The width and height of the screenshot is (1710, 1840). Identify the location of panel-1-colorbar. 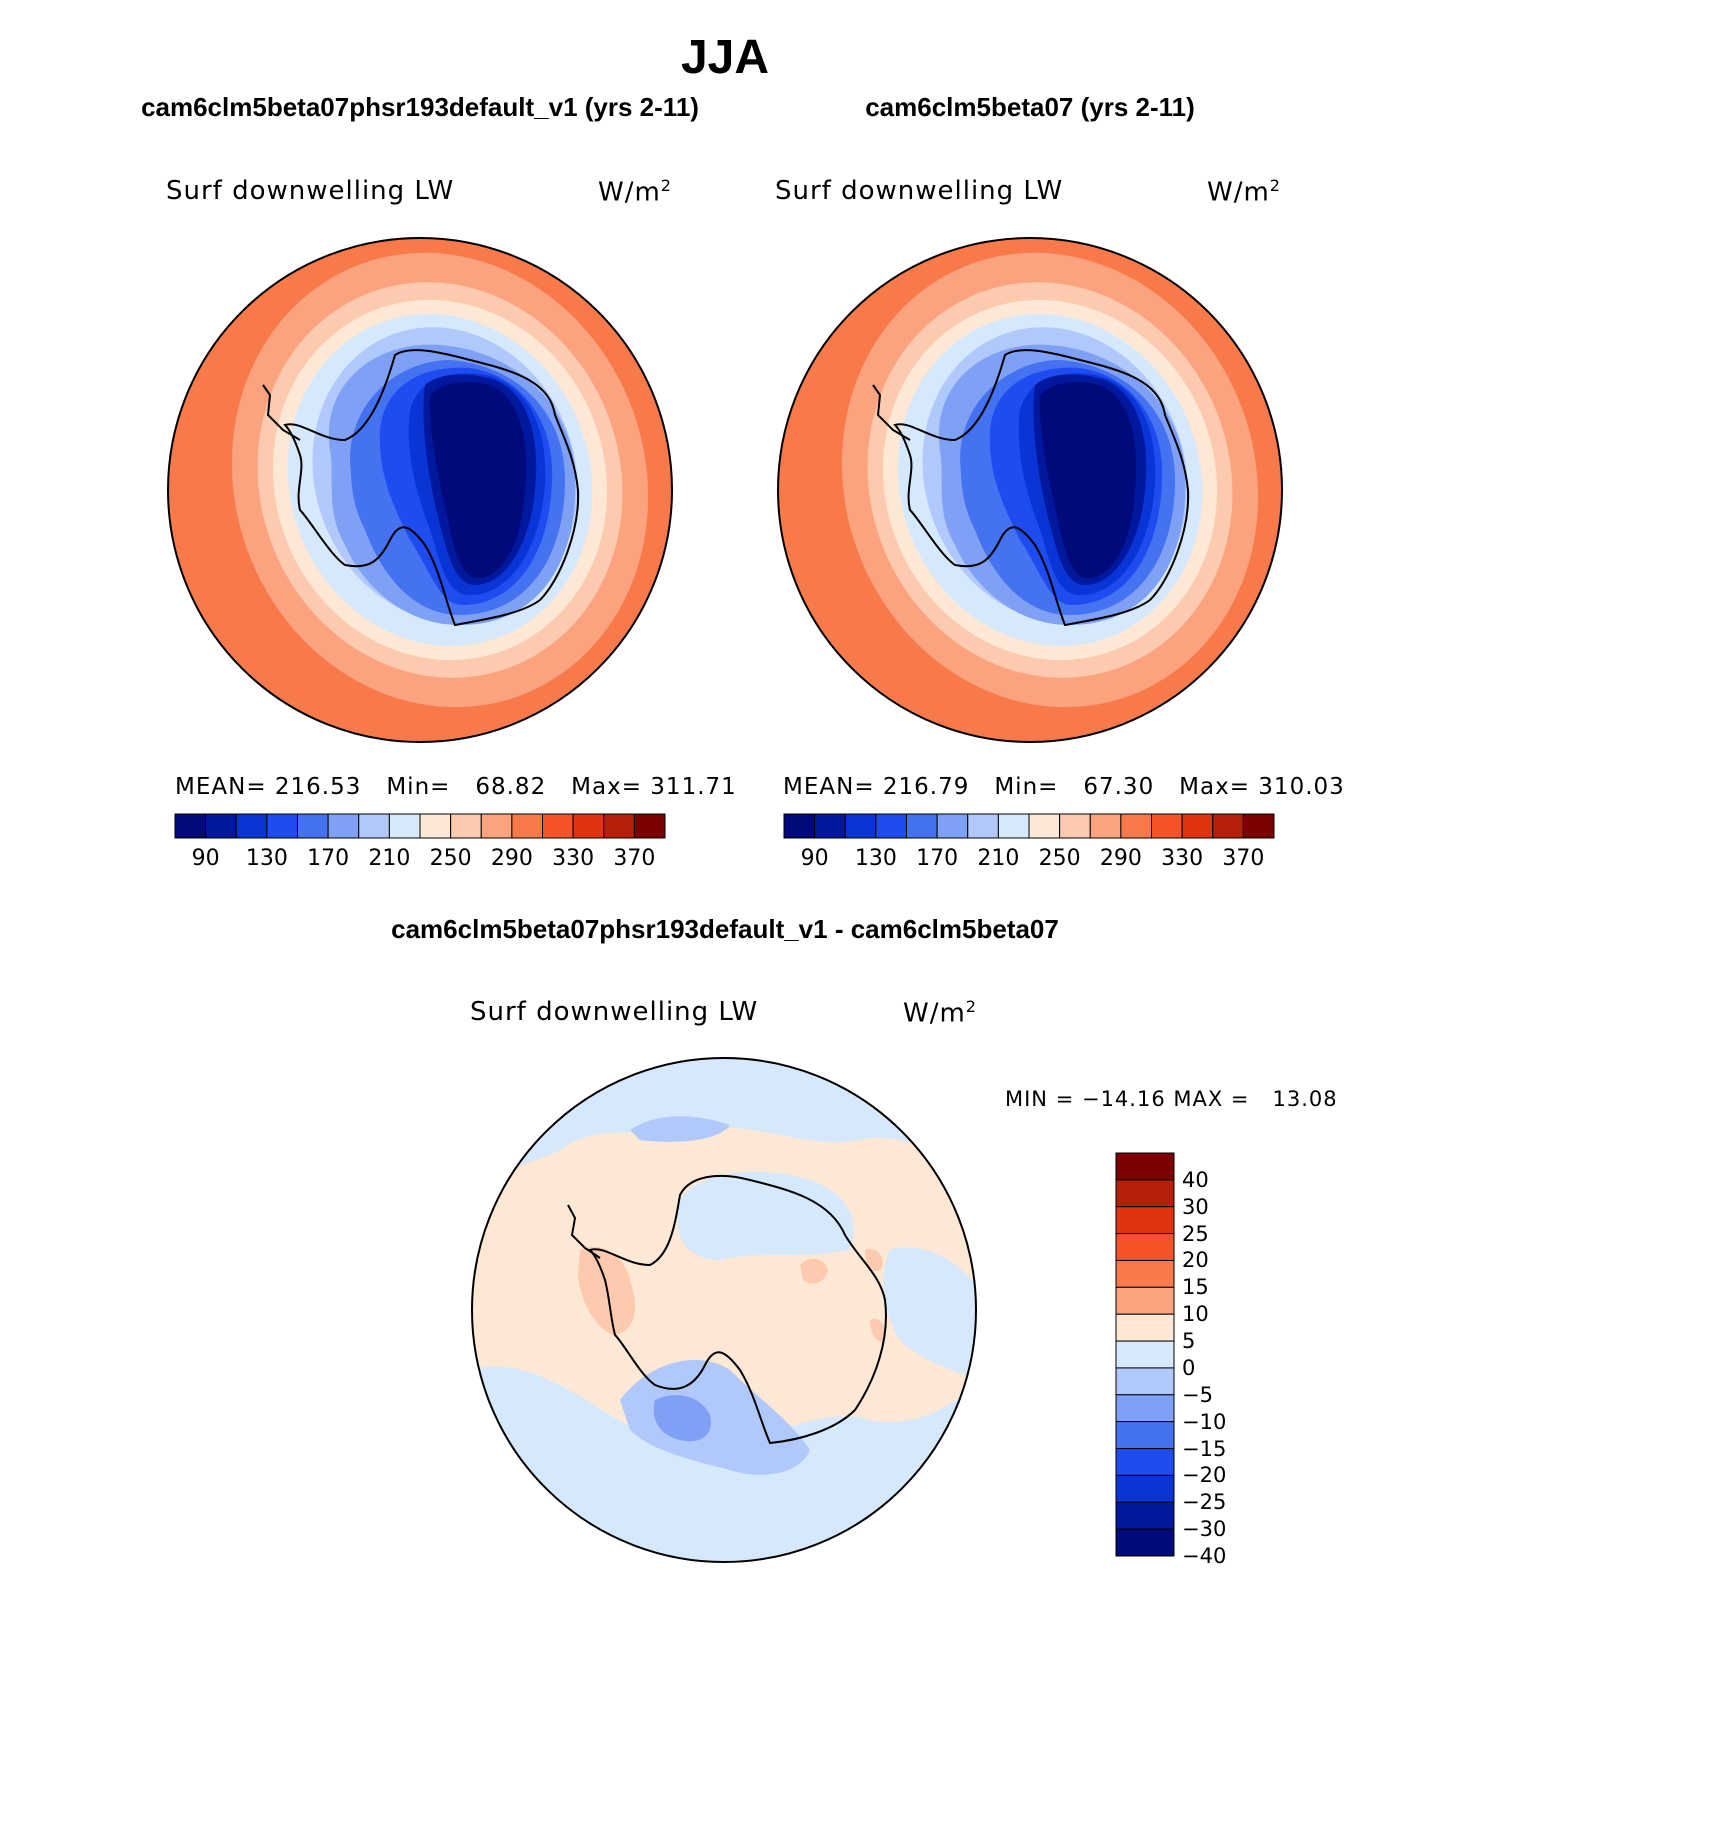
(420, 826).